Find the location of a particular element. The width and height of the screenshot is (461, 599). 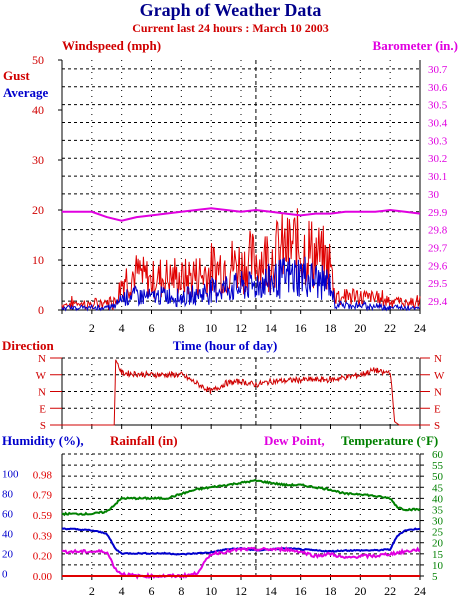

temperature-line is located at coordinates (241, 497).